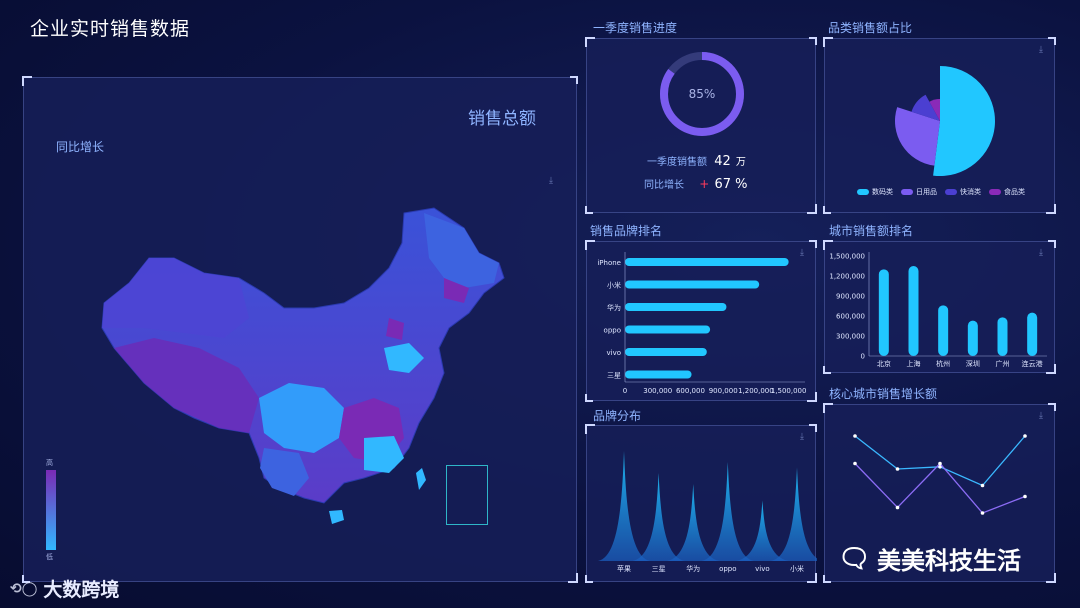 The image size is (1080, 608). What do you see at coordinates (395, 329) in the screenshot?
I see `beijing-region` at bounding box center [395, 329].